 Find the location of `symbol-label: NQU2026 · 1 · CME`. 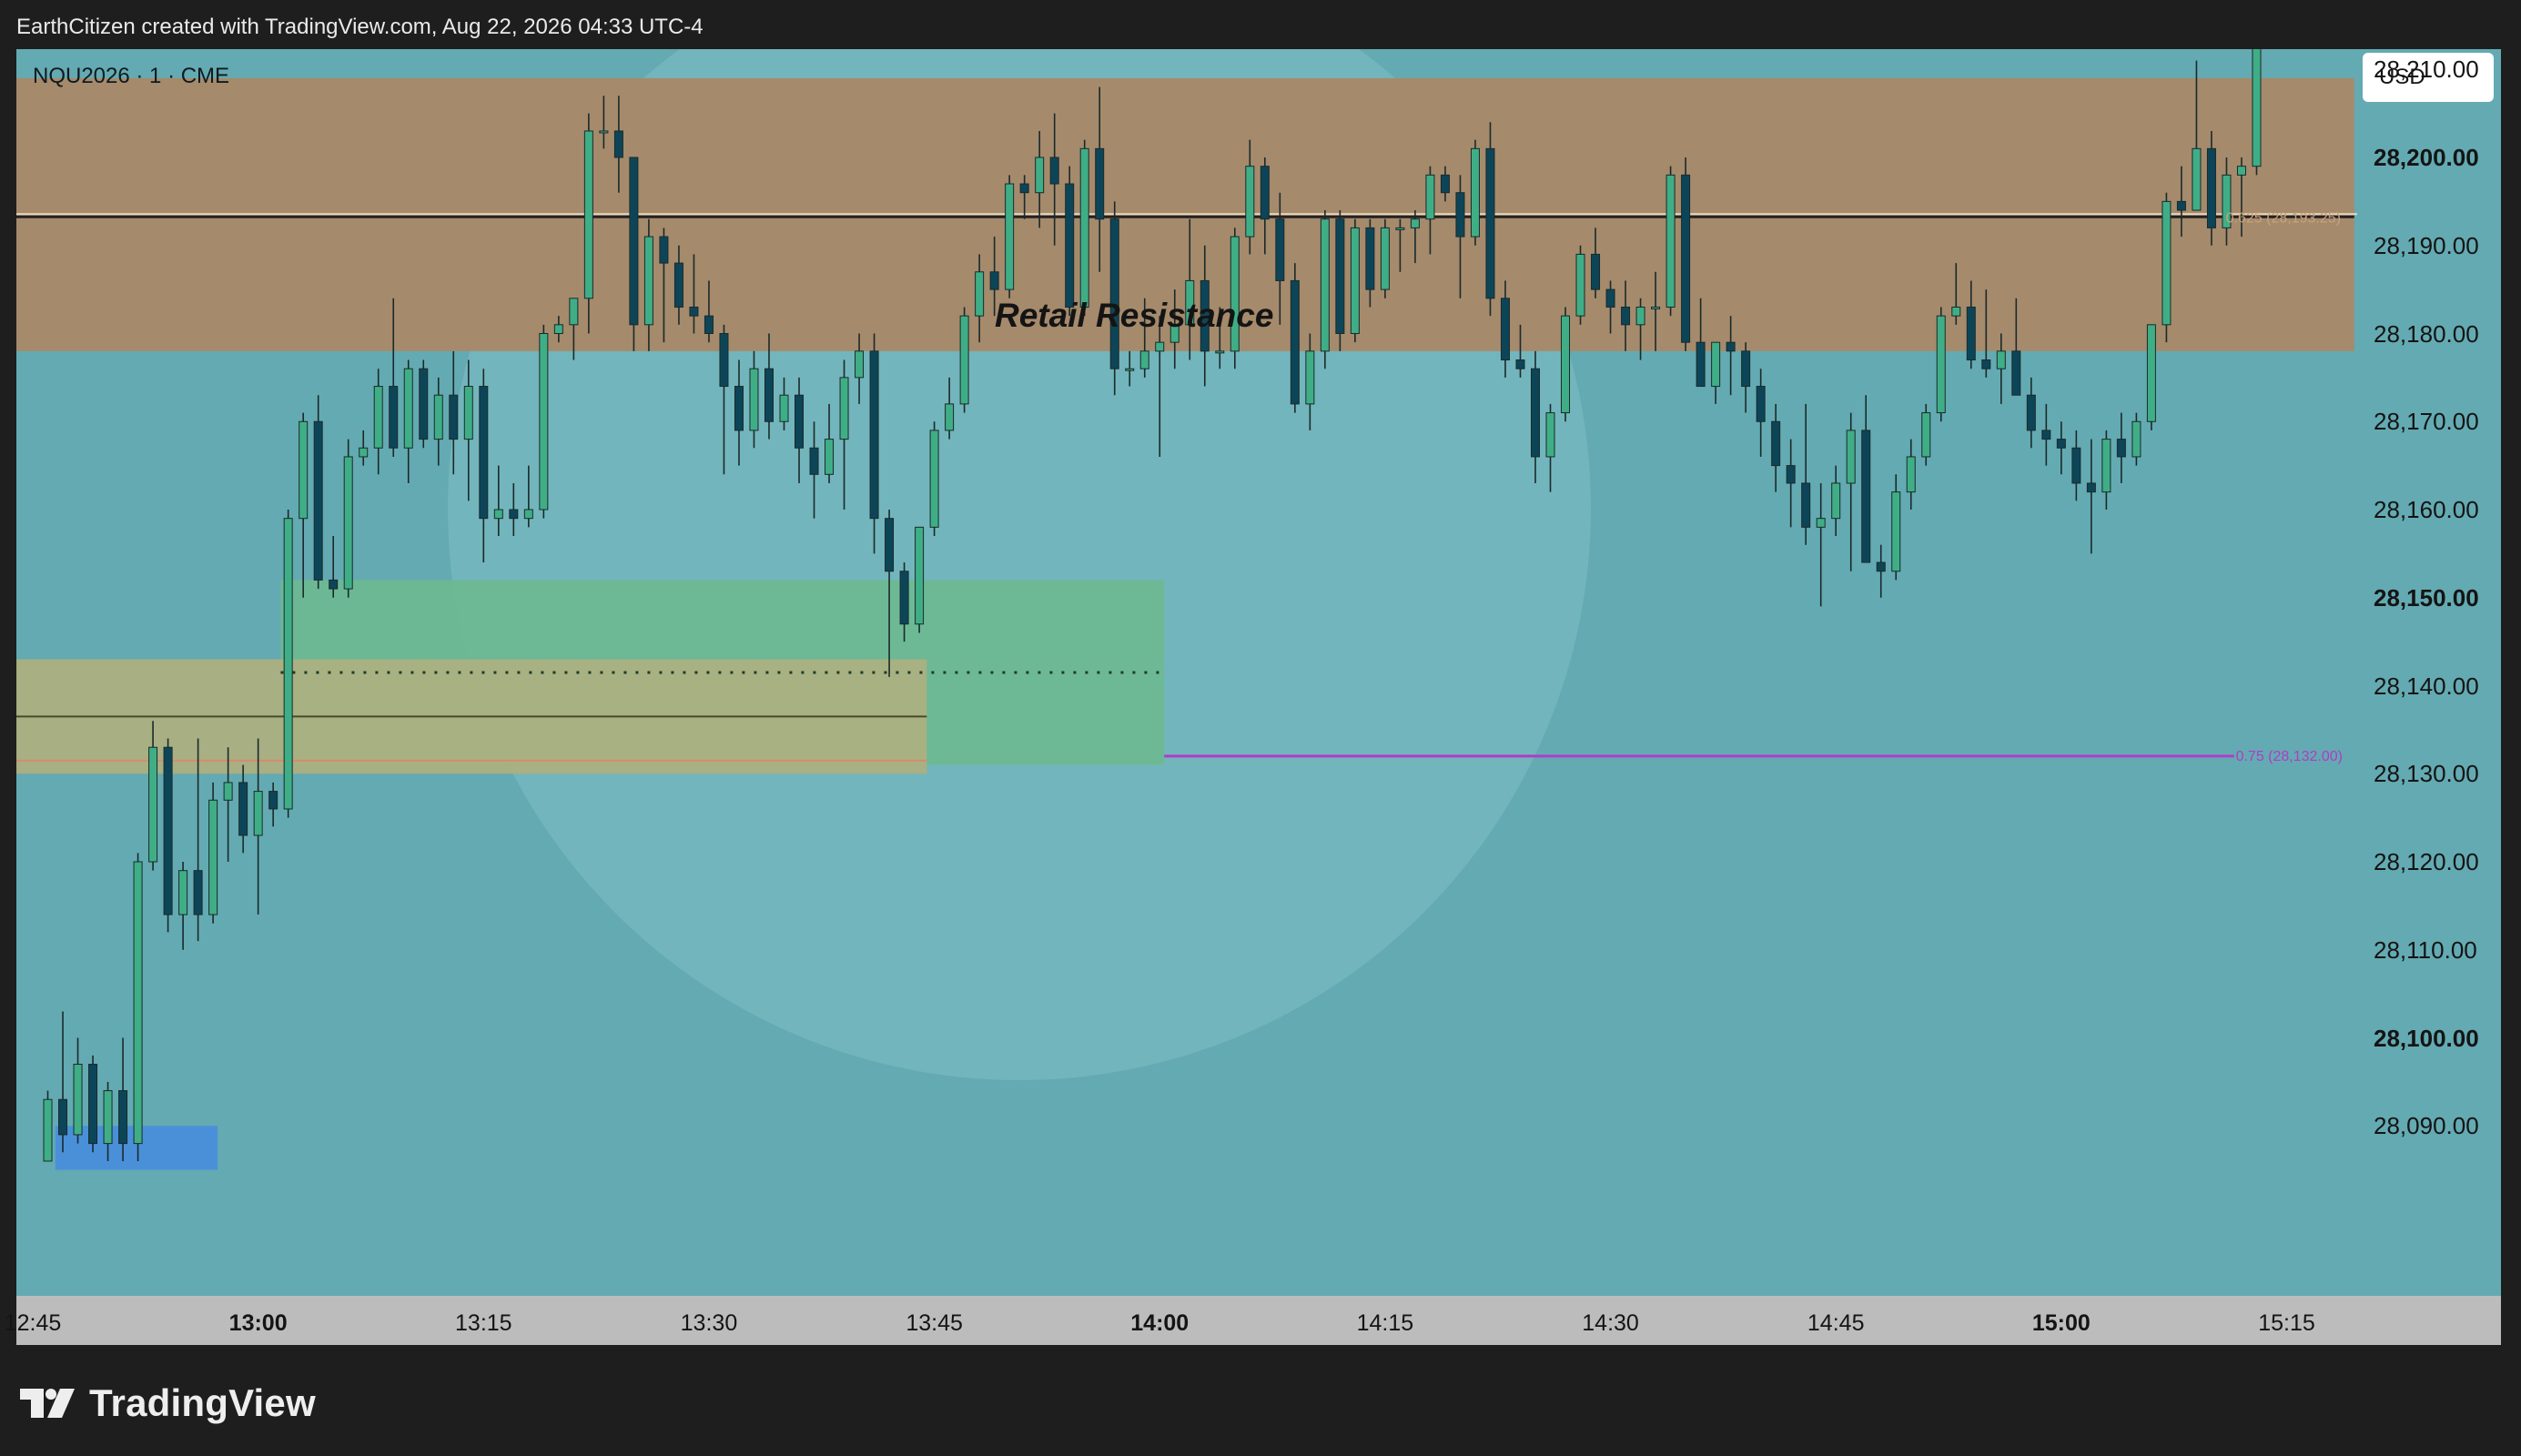

symbol-label: NQU2026 · 1 · CME is located at coordinates (131, 76).